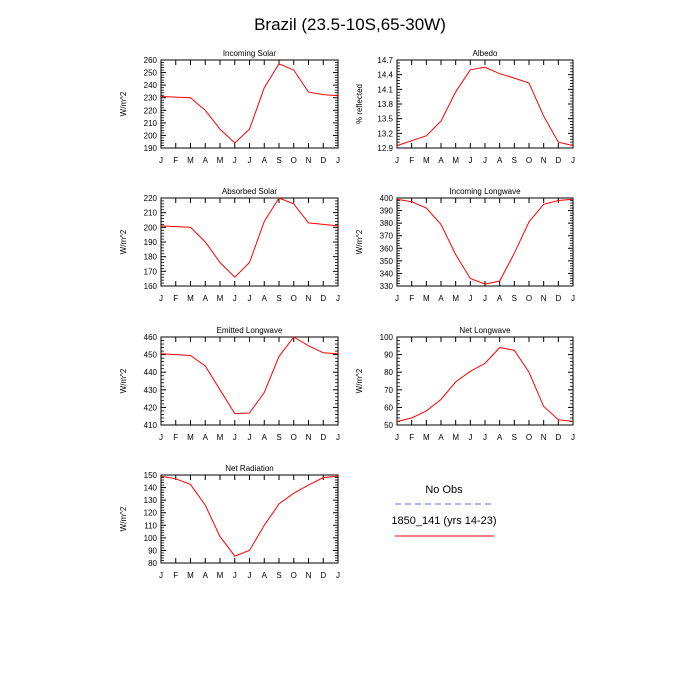  Describe the element at coordinates (151, 286) in the screenshot. I see `y-tick-label: 160` at that location.